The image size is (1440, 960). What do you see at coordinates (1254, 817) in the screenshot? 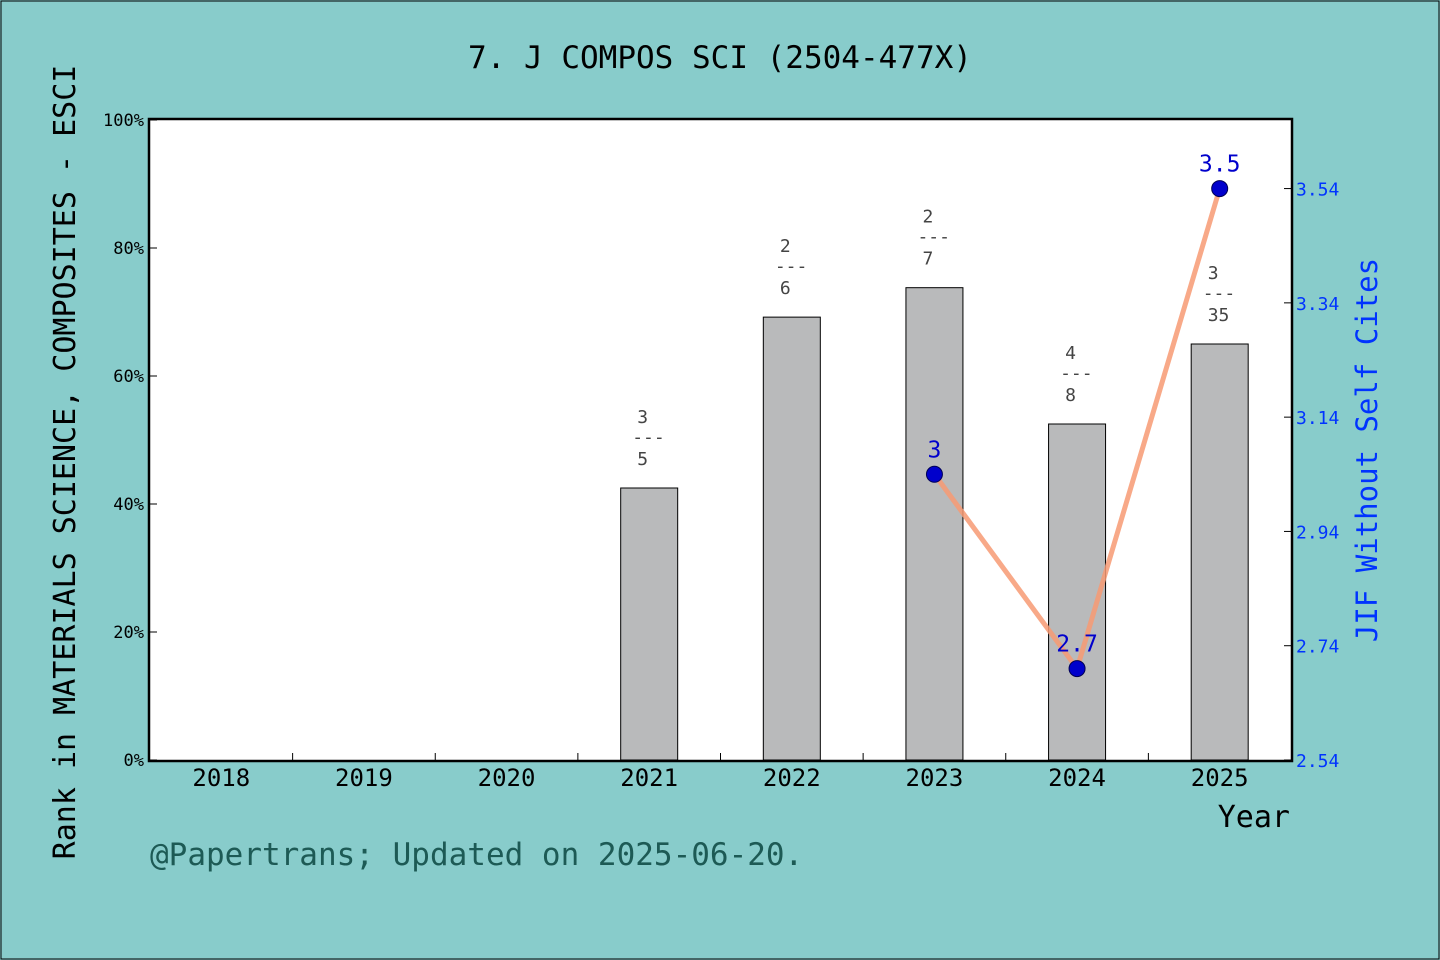
I see `x-axis-label: Year` at bounding box center [1254, 817].